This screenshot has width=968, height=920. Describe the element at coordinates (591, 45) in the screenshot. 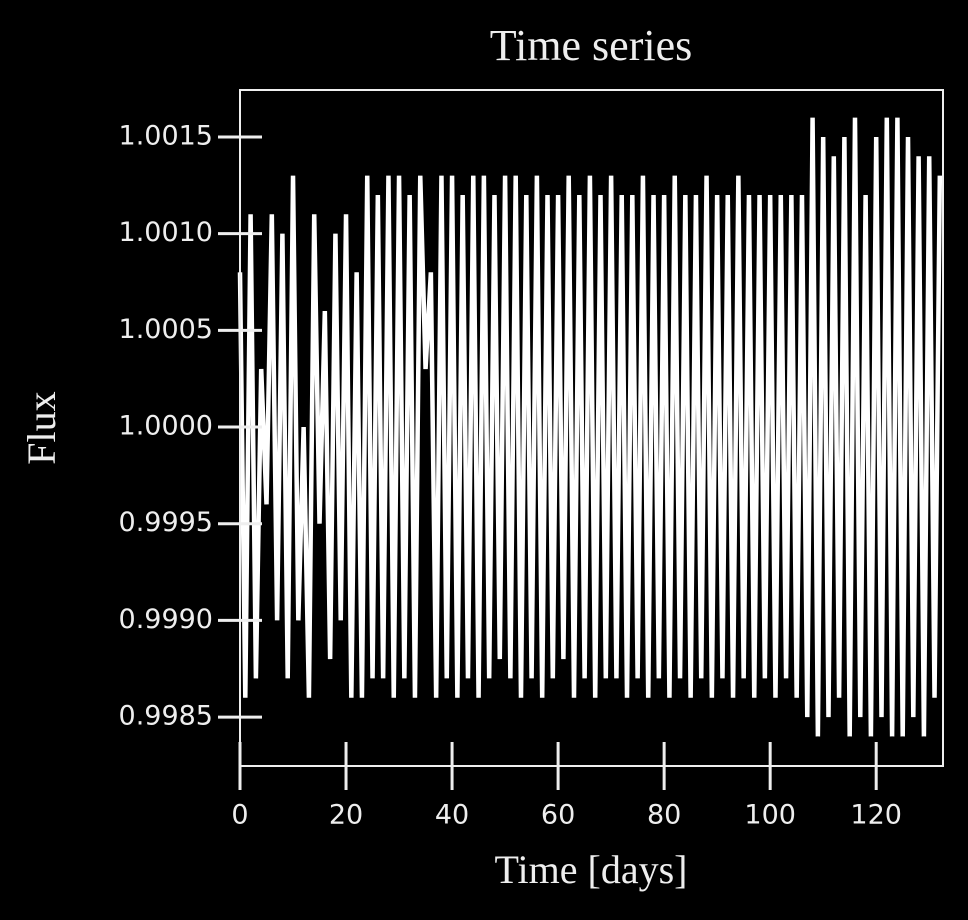

I see `chart-title: Time series` at that location.